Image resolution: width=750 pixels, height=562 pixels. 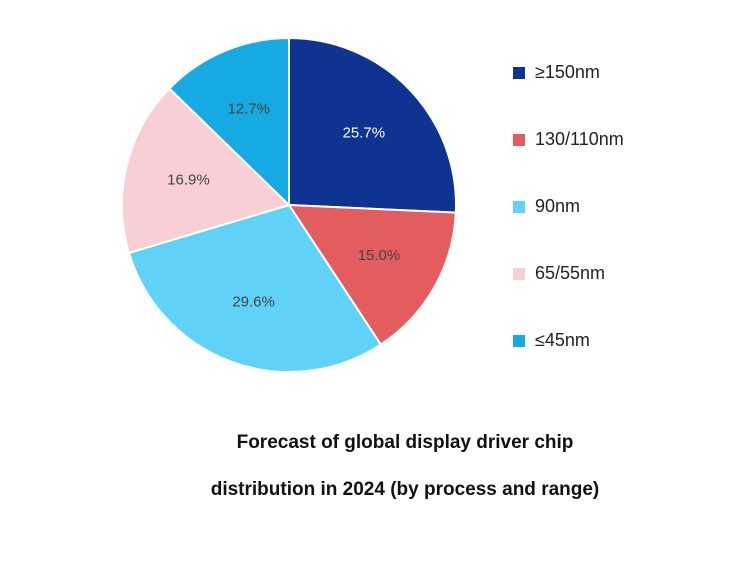 I want to click on legend-label: ≥150nm, so click(x=567, y=72).